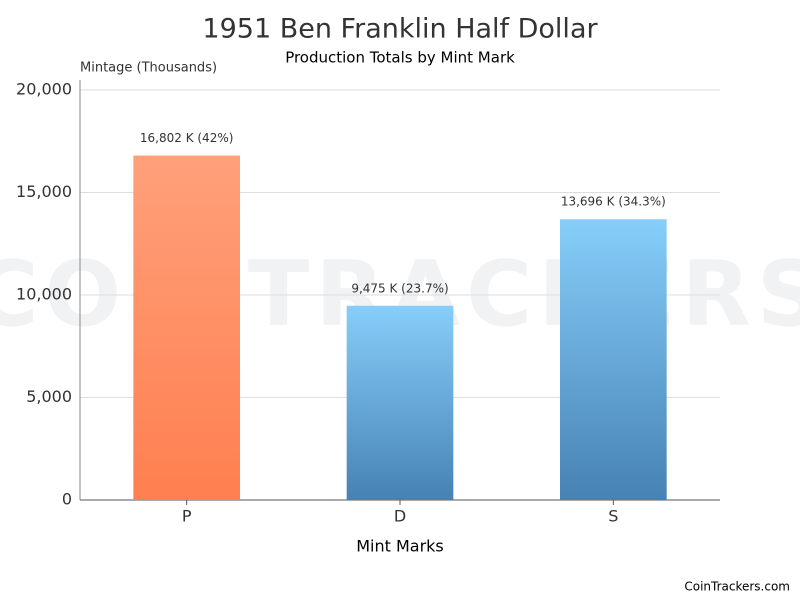  I want to click on credit: CoinTrackers.com, so click(737, 587).